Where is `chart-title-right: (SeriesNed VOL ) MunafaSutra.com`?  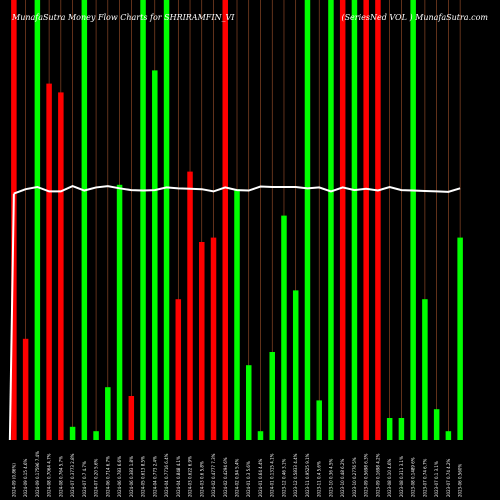 chart-title-right: (SeriesNed VOL ) MunafaSutra.com is located at coordinates (414, 17).